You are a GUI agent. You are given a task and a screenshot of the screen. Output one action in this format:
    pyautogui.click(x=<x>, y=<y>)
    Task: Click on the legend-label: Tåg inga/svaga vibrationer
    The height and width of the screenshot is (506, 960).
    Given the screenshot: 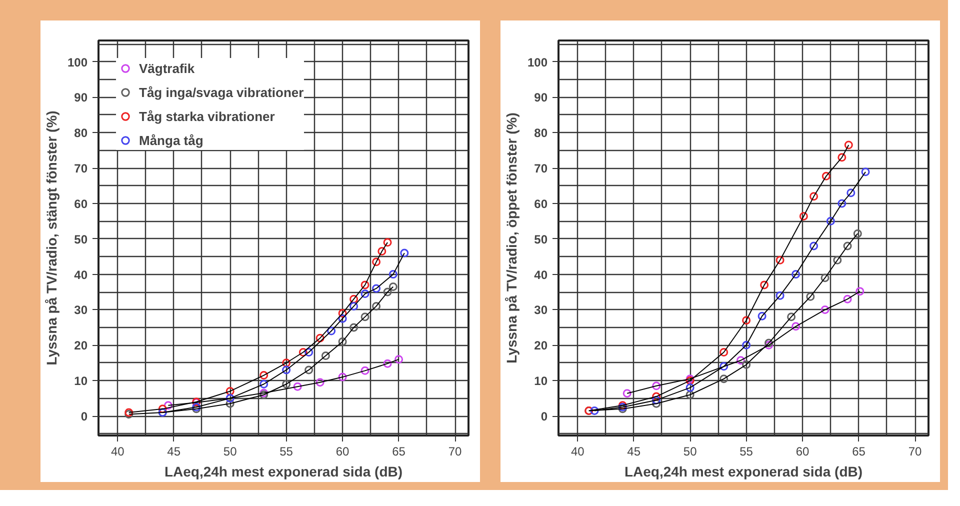 What is the action you would take?
    pyautogui.click(x=221, y=92)
    